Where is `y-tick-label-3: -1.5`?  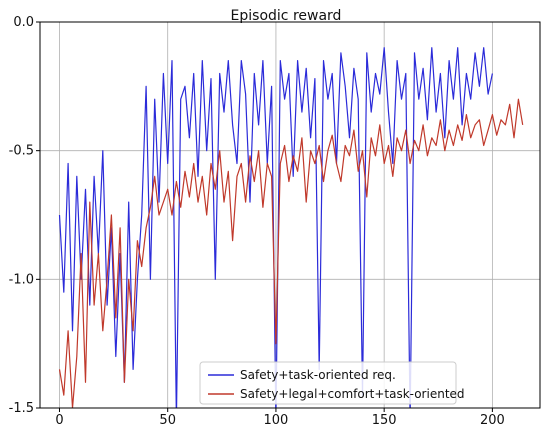 y-tick-label-3: -1.5 is located at coordinates (21, 408).